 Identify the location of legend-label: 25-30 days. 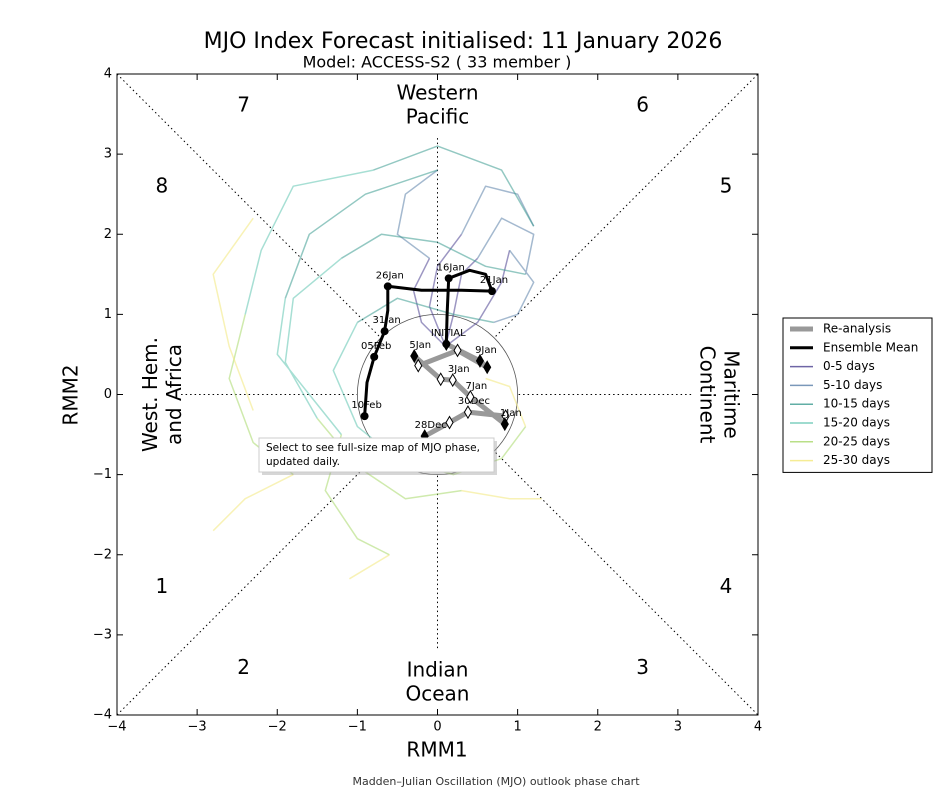
(856, 460).